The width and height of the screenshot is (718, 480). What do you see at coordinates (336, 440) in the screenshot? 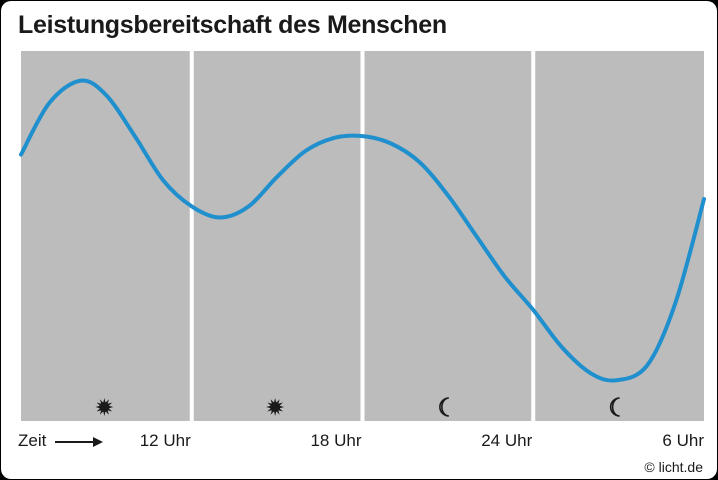
I see `x-tick-label: 18 Uhr` at bounding box center [336, 440].